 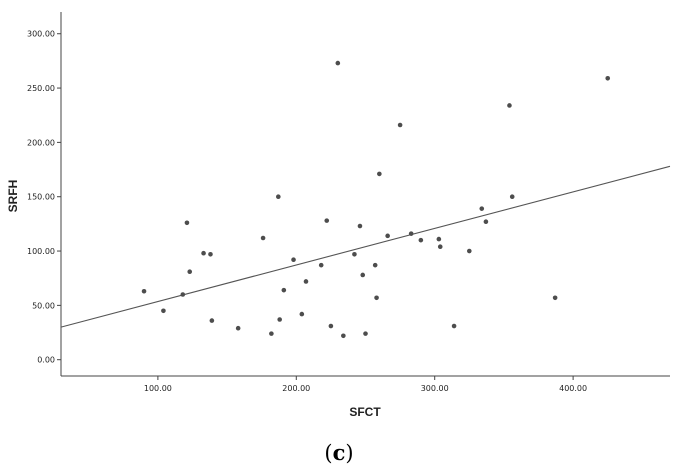 I want to click on caption-letter: c, so click(x=339, y=452).